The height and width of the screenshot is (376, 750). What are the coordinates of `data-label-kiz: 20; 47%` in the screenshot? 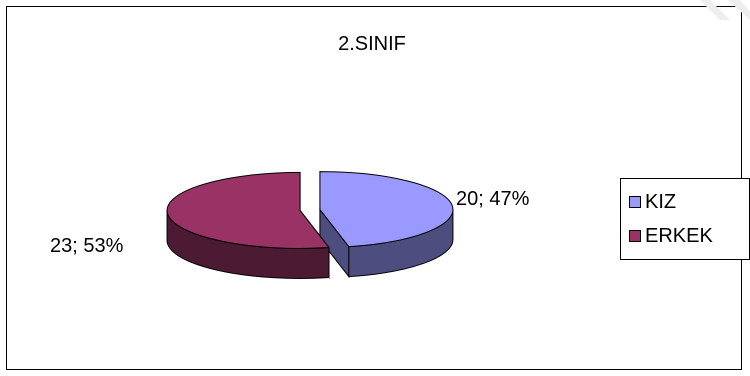 It's located at (493, 199).